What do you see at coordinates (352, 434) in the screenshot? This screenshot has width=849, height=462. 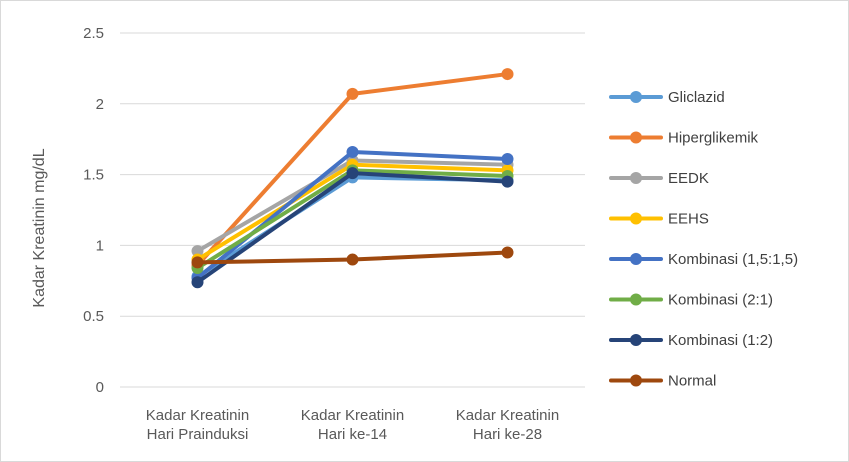 I see `x-category-label: Hari ke-14` at bounding box center [352, 434].